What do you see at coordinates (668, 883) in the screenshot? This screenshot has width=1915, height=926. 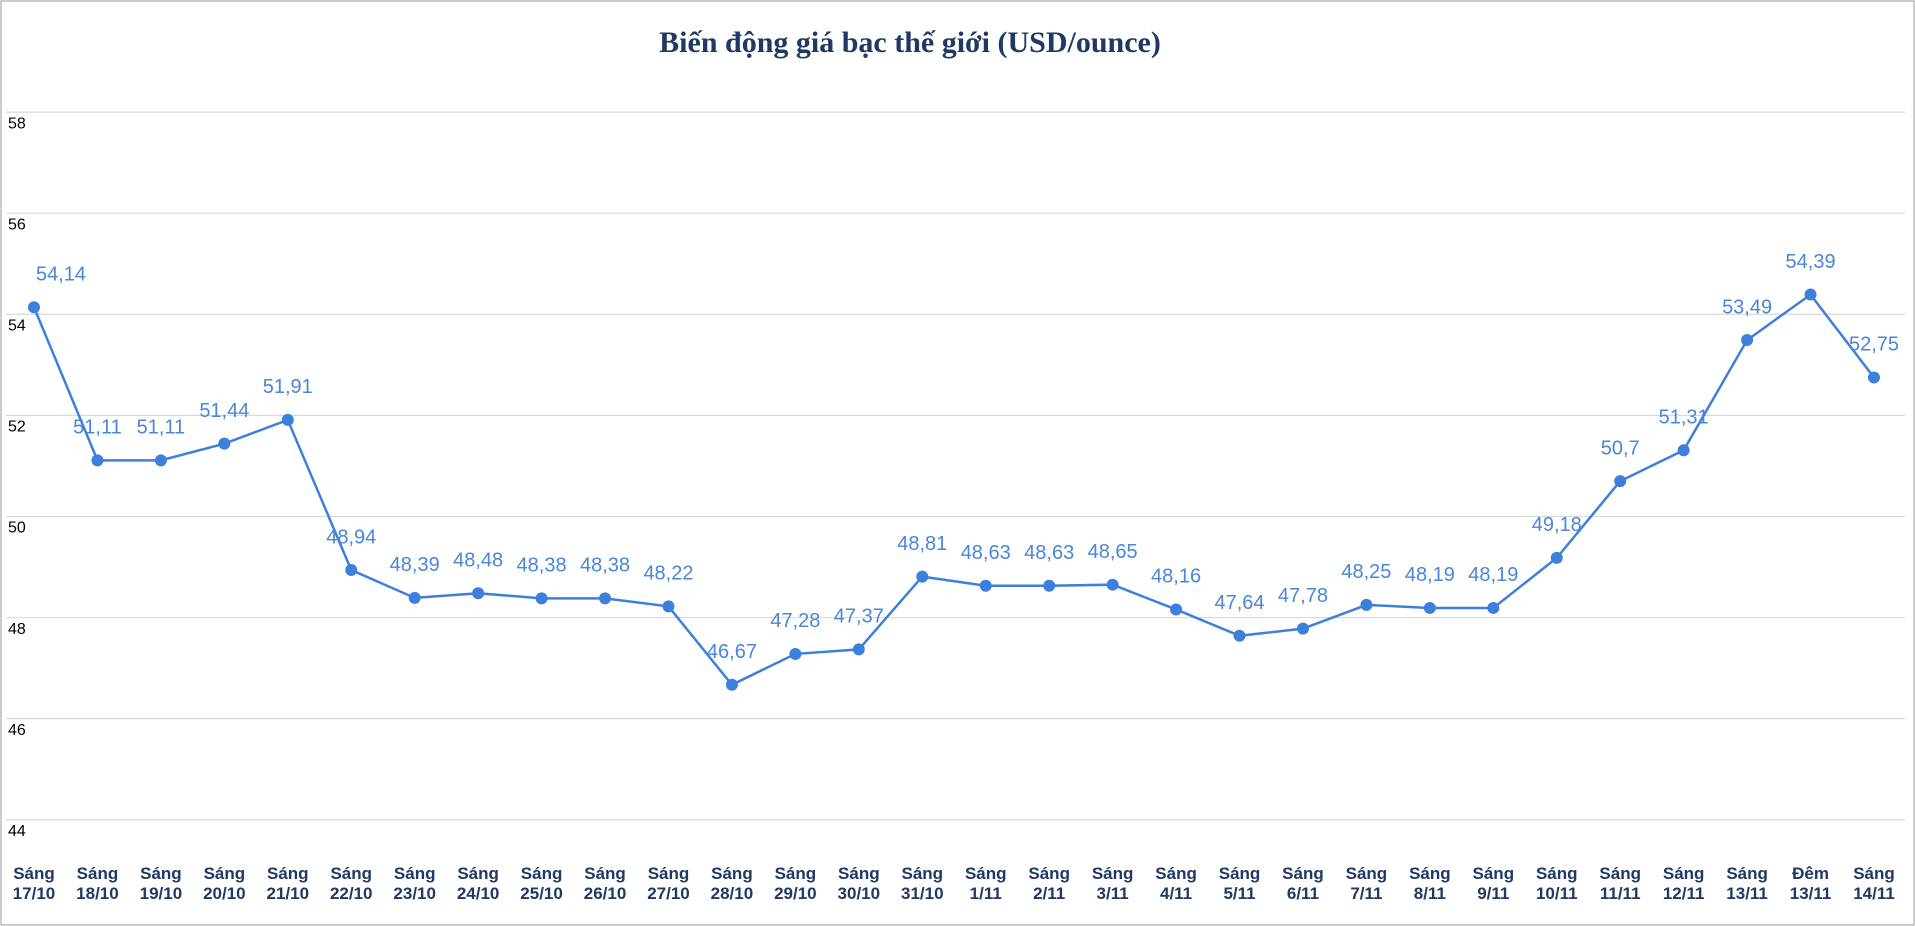 I see `x-tick-label: Sáng 27/10` at bounding box center [668, 883].